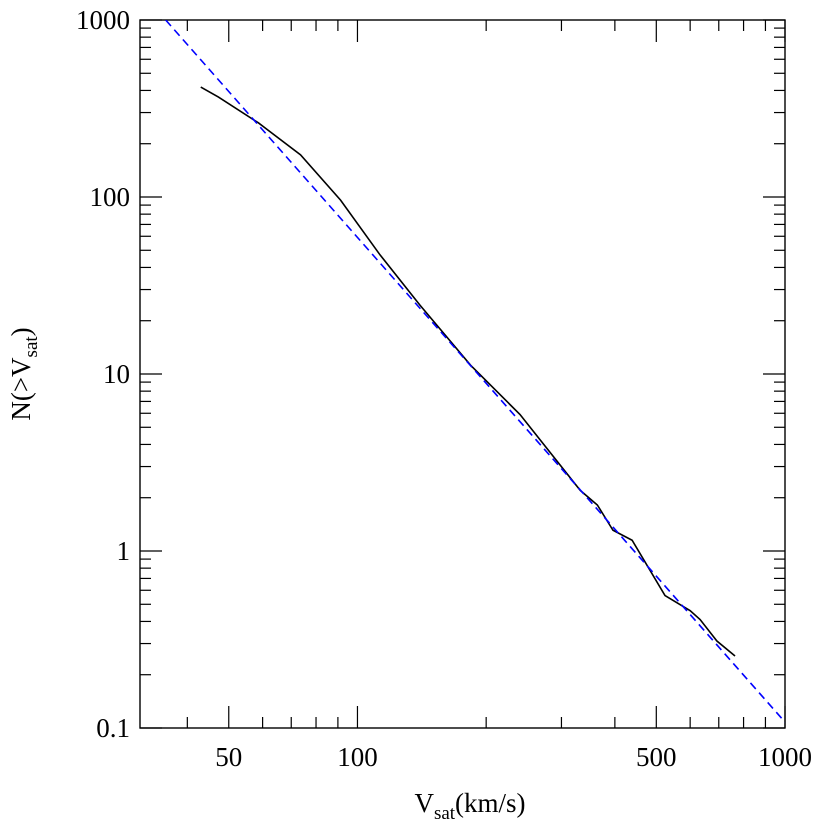 This screenshot has width=830, height=830. Describe the element at coordinates (469, 806) in the screenshot. I see `x-axis-label: Vsat(km/s)` at that location.